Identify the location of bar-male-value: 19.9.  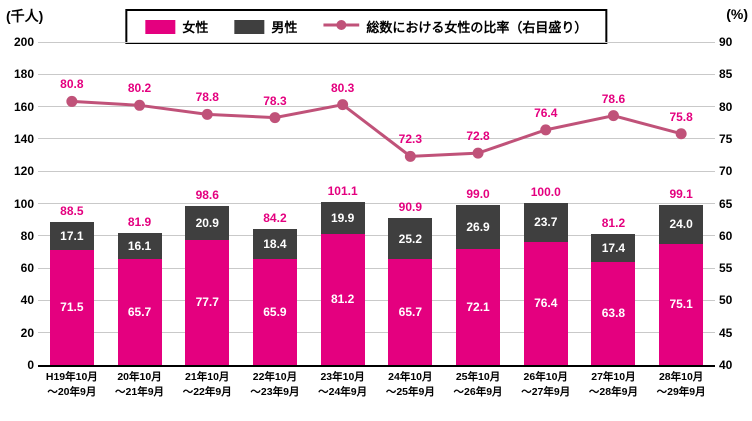
(342, 217).